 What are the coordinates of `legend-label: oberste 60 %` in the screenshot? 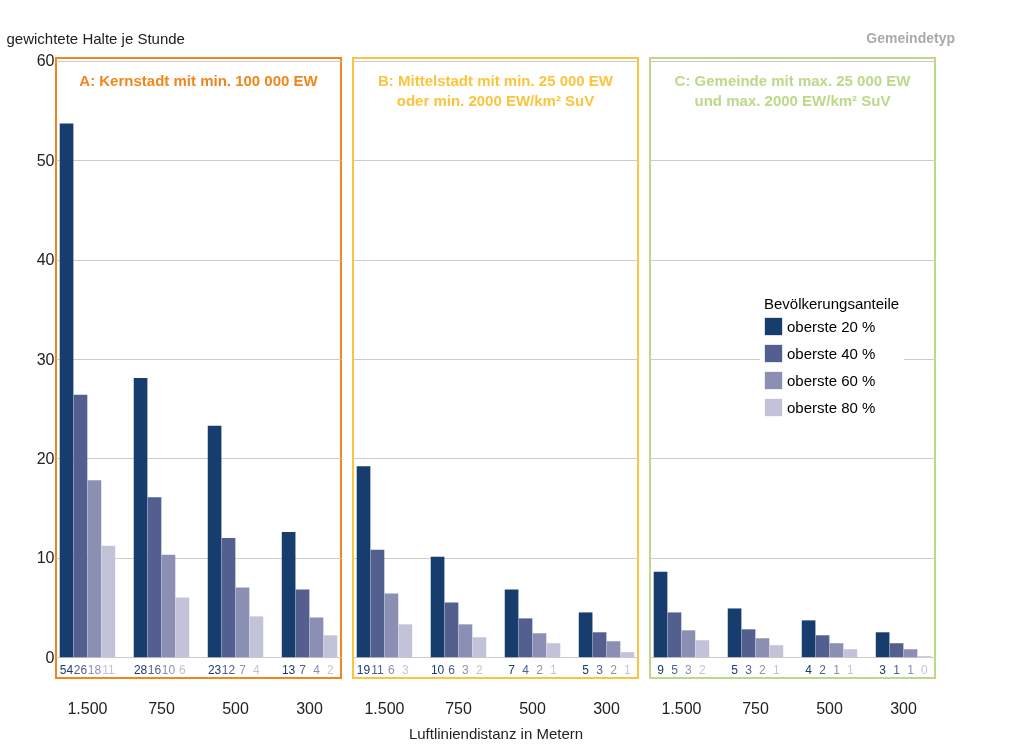 It's located at (831, 380).